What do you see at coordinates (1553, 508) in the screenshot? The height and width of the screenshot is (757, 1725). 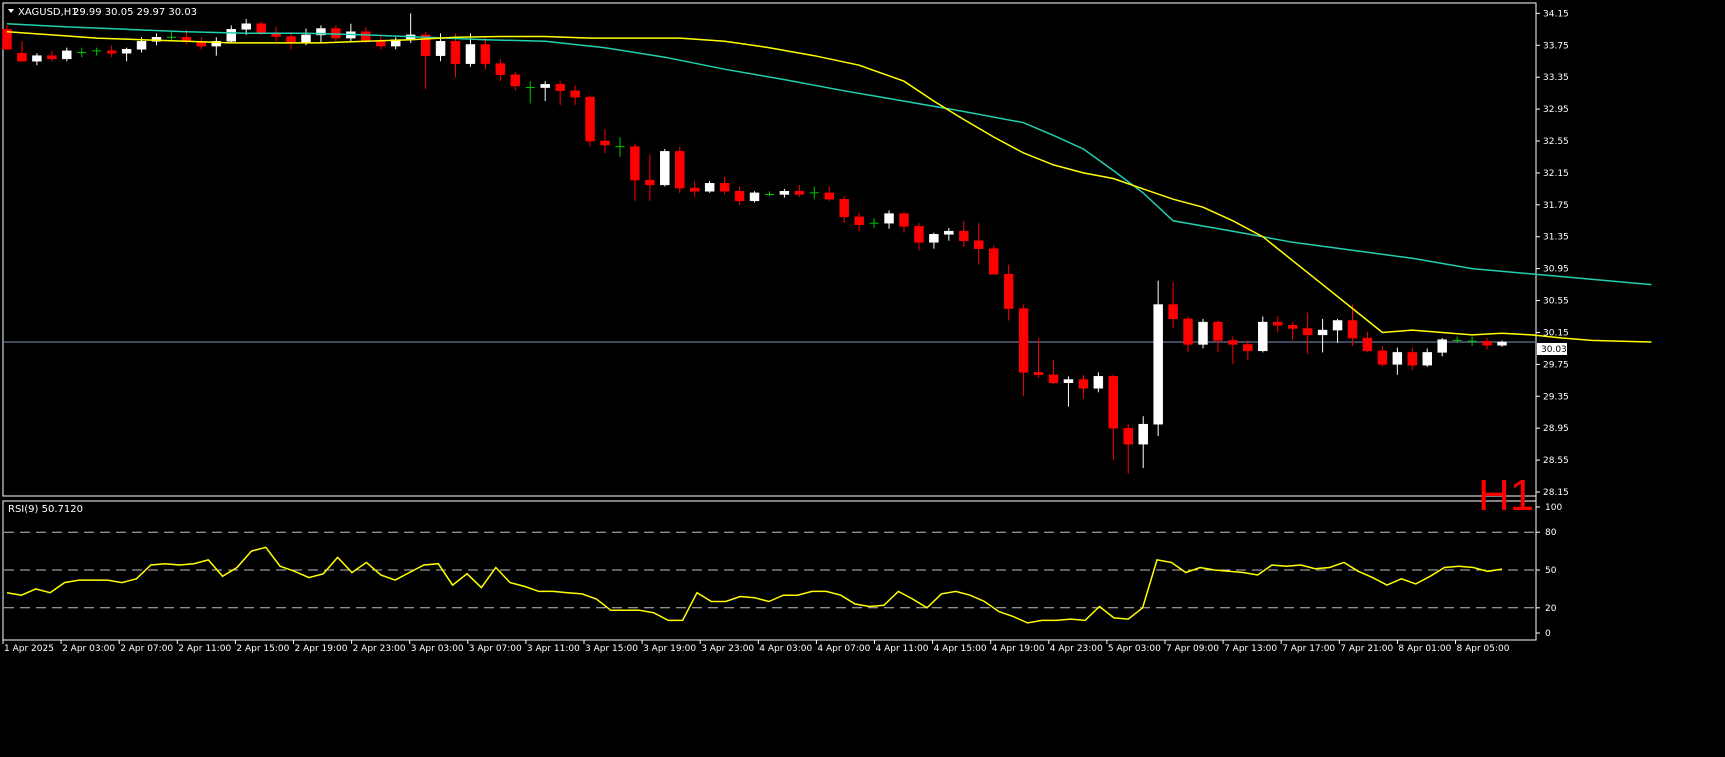 I see `rsi-tick-label: 100` at bounding box center [1553, 508].